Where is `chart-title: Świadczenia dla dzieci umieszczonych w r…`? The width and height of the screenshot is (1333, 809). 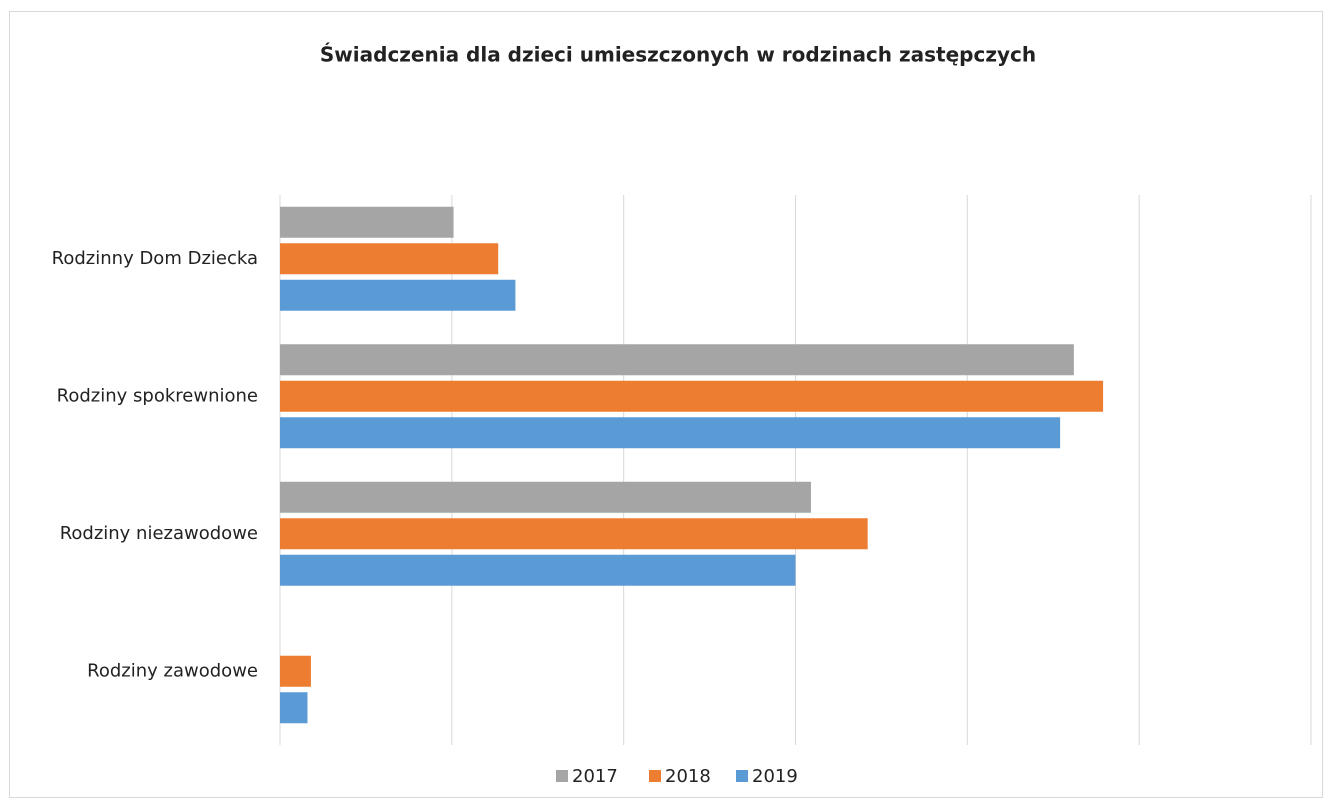 chart-title: Świadczenia dla dzieci umieszczonych w r… is located at coordinates (678, 55).